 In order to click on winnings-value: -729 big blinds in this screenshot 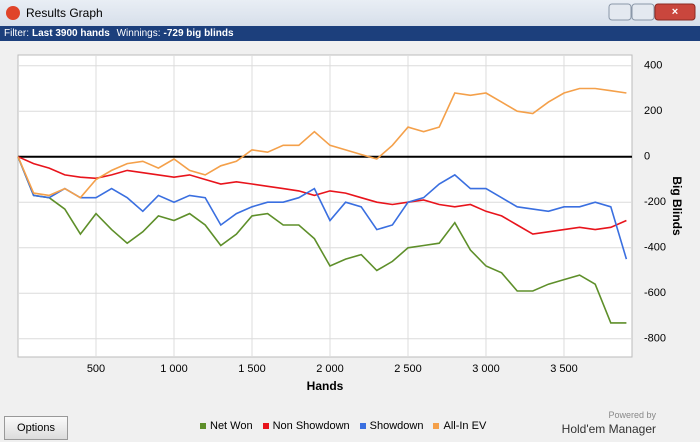, I will do `click(198, 33)`.